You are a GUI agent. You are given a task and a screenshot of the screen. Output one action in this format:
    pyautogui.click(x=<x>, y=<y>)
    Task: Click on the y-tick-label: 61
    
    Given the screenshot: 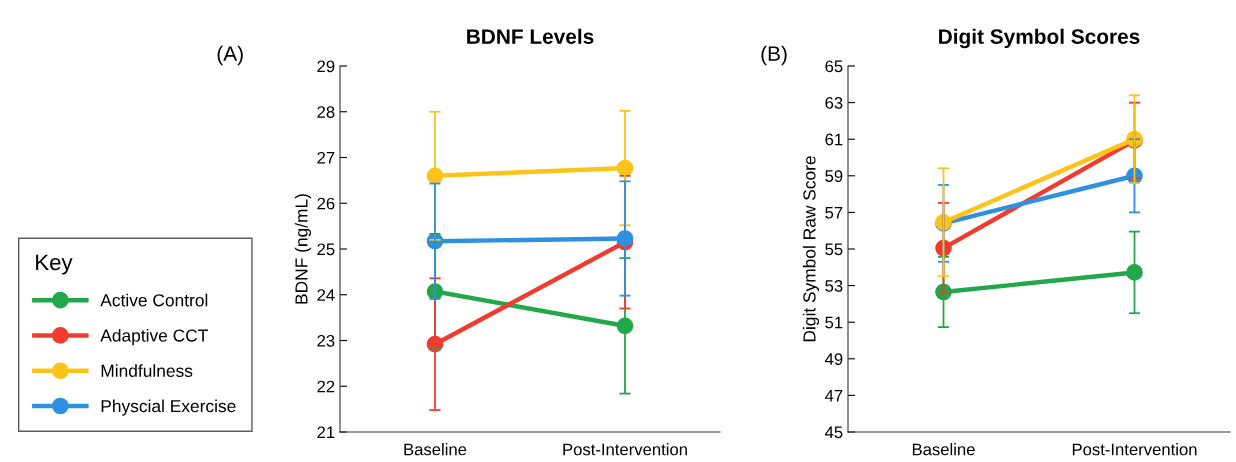 What is the action you would take?
    pyautogui.click(x=834, y=139)
    